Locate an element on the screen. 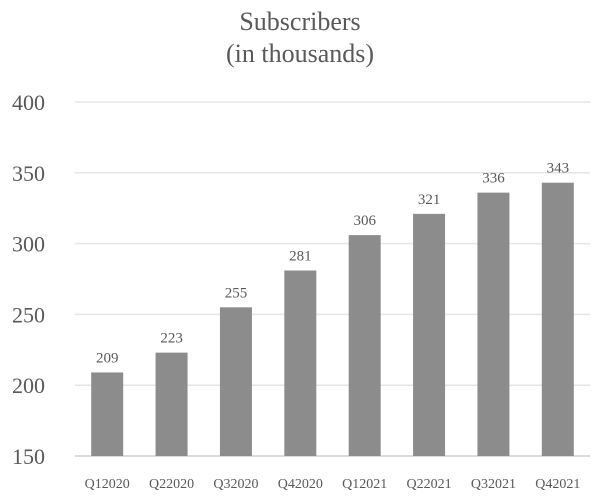 The image size is (600, 500). bar-Q42020 is located at coordinates (300, 363).